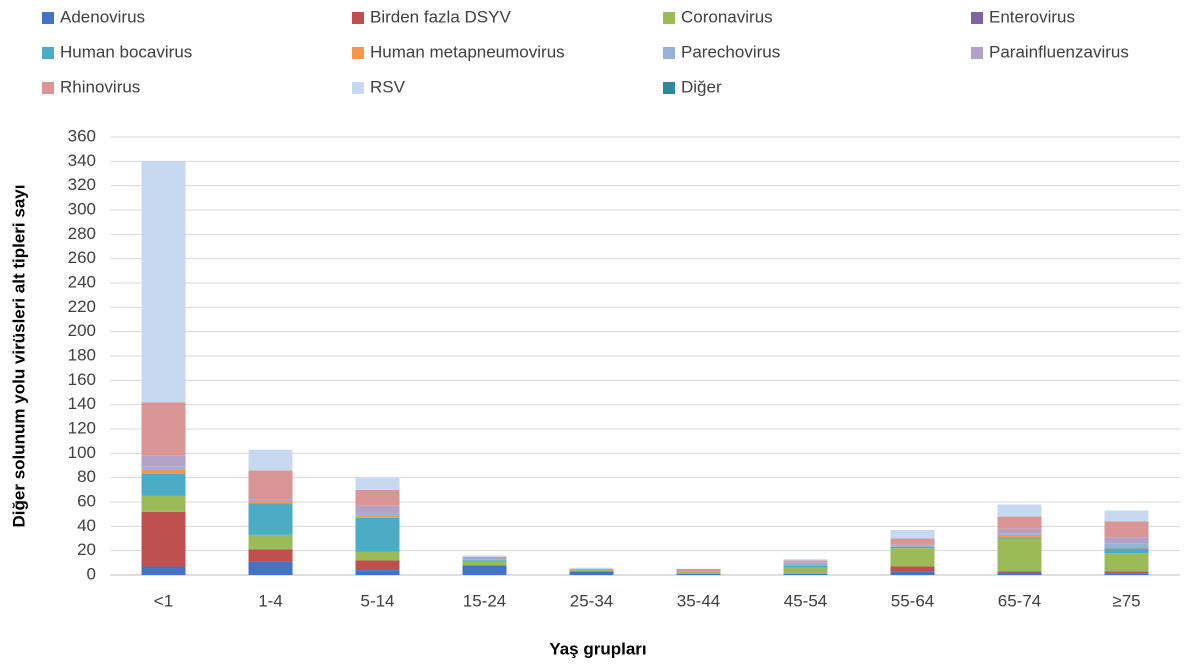 The width and height of the screenshot is (1196, 666). Describe the element at coordinates (1126, 600) in the screenshot. I see `x-tick-label: ≥75` at that location.